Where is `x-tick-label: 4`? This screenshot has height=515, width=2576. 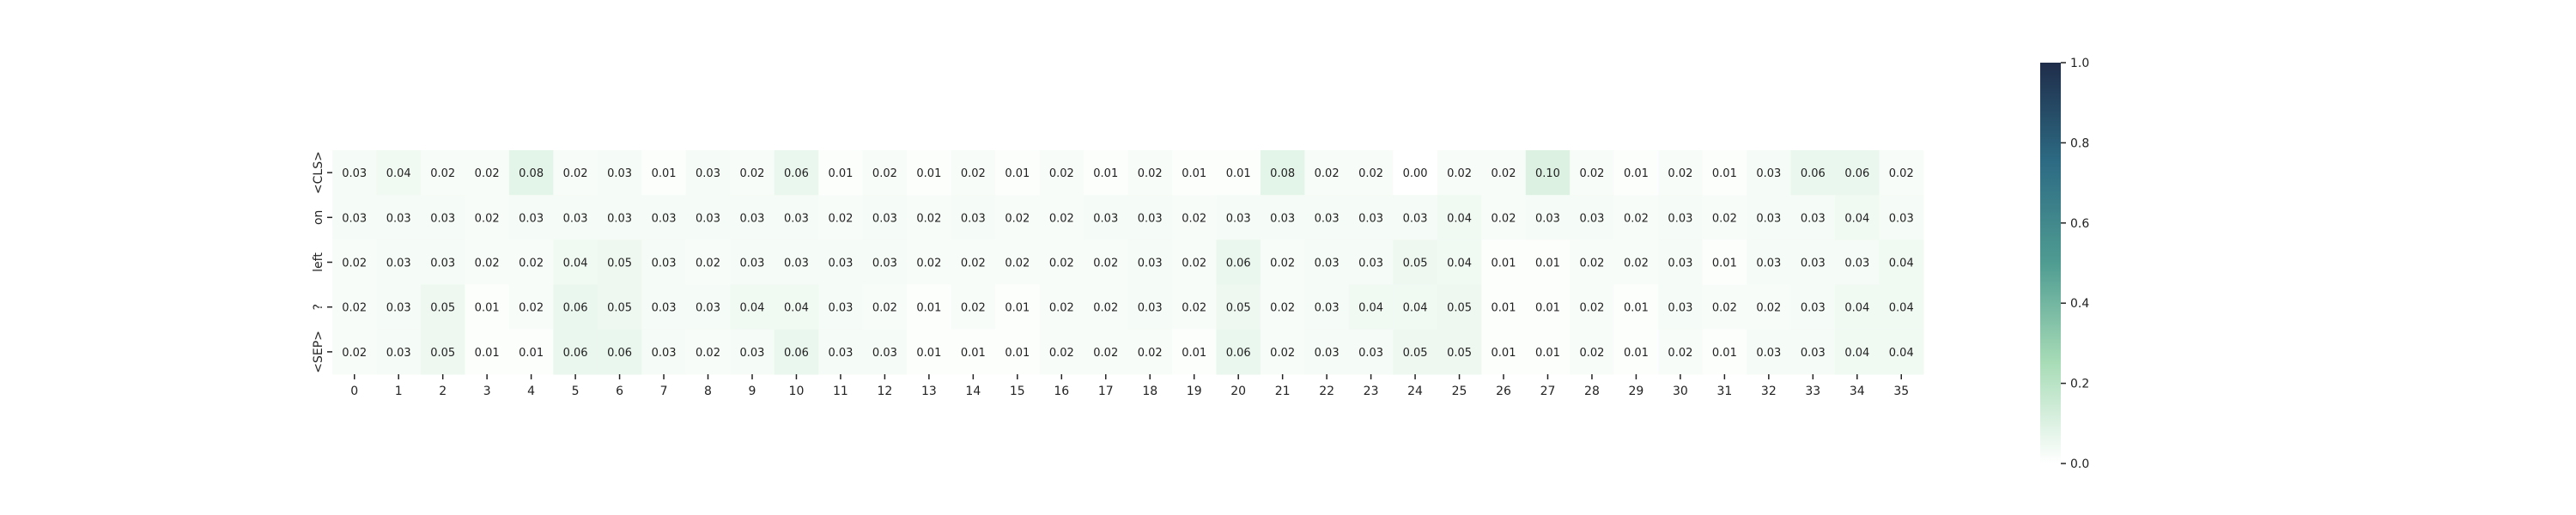
x-tick-label: 4 is located at coordinates (531, 391).